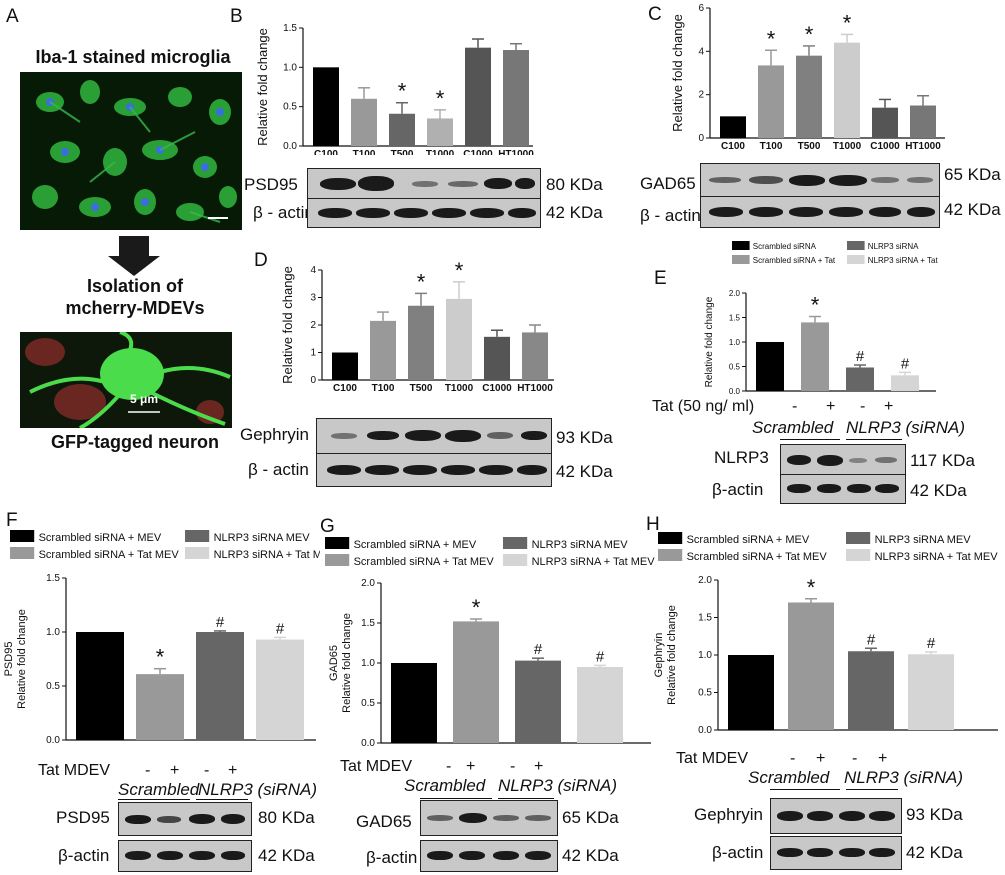  What do you see at coordinates (134, 266) in the screenshot?
I see `arrow-down-icon` at bounding box center [134, 266].